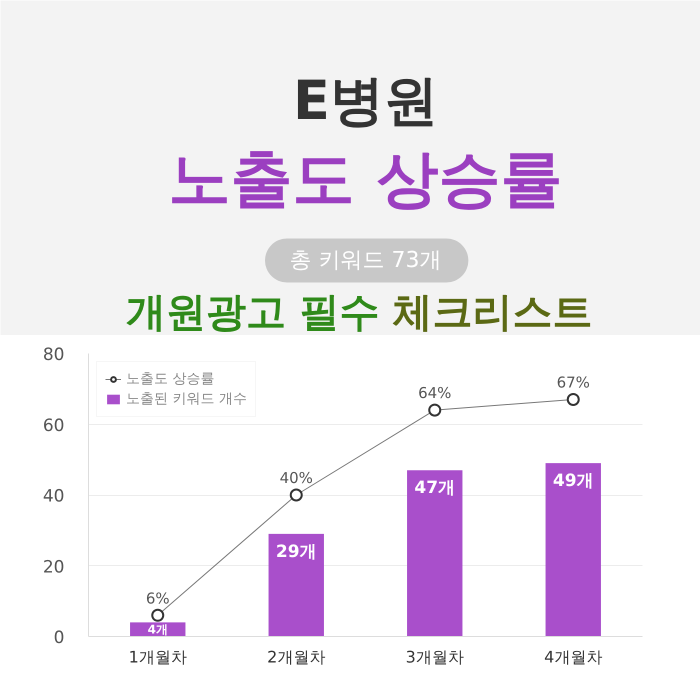  What do you see at coordinates (157, 657) in the screenshot?
I see `x-tick-label: 1개월차` at bounding box center [157, 657].